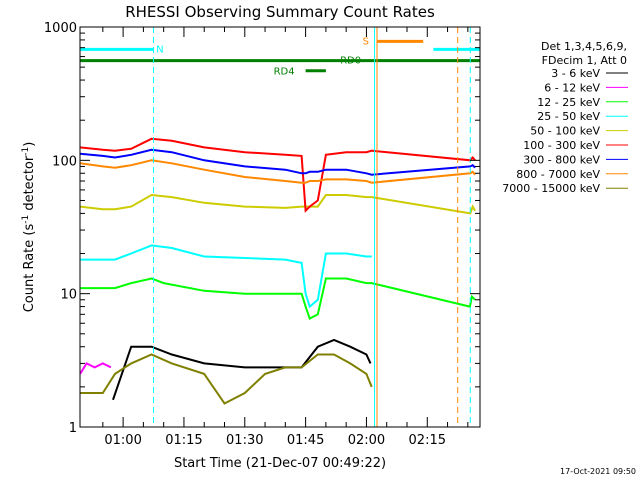 This screenshot has width=640, height=480. Describe the element at coordinates (68, 295) in the screenshot. I see `y-tick-label-1: 10` at that location.